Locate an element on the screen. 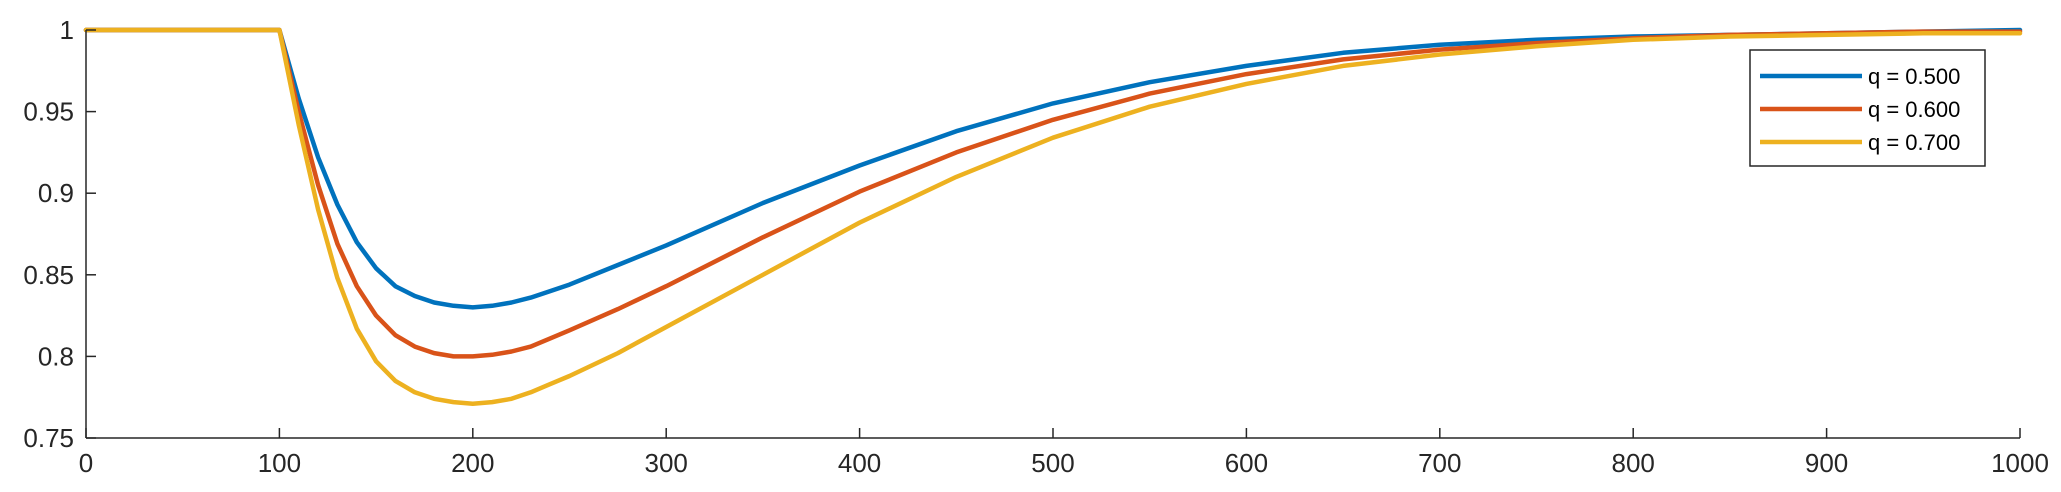 Image resolution: width=2061 pixels, height=492 pixels. x-tick-label: 200 is located at coordinates (472, 463).